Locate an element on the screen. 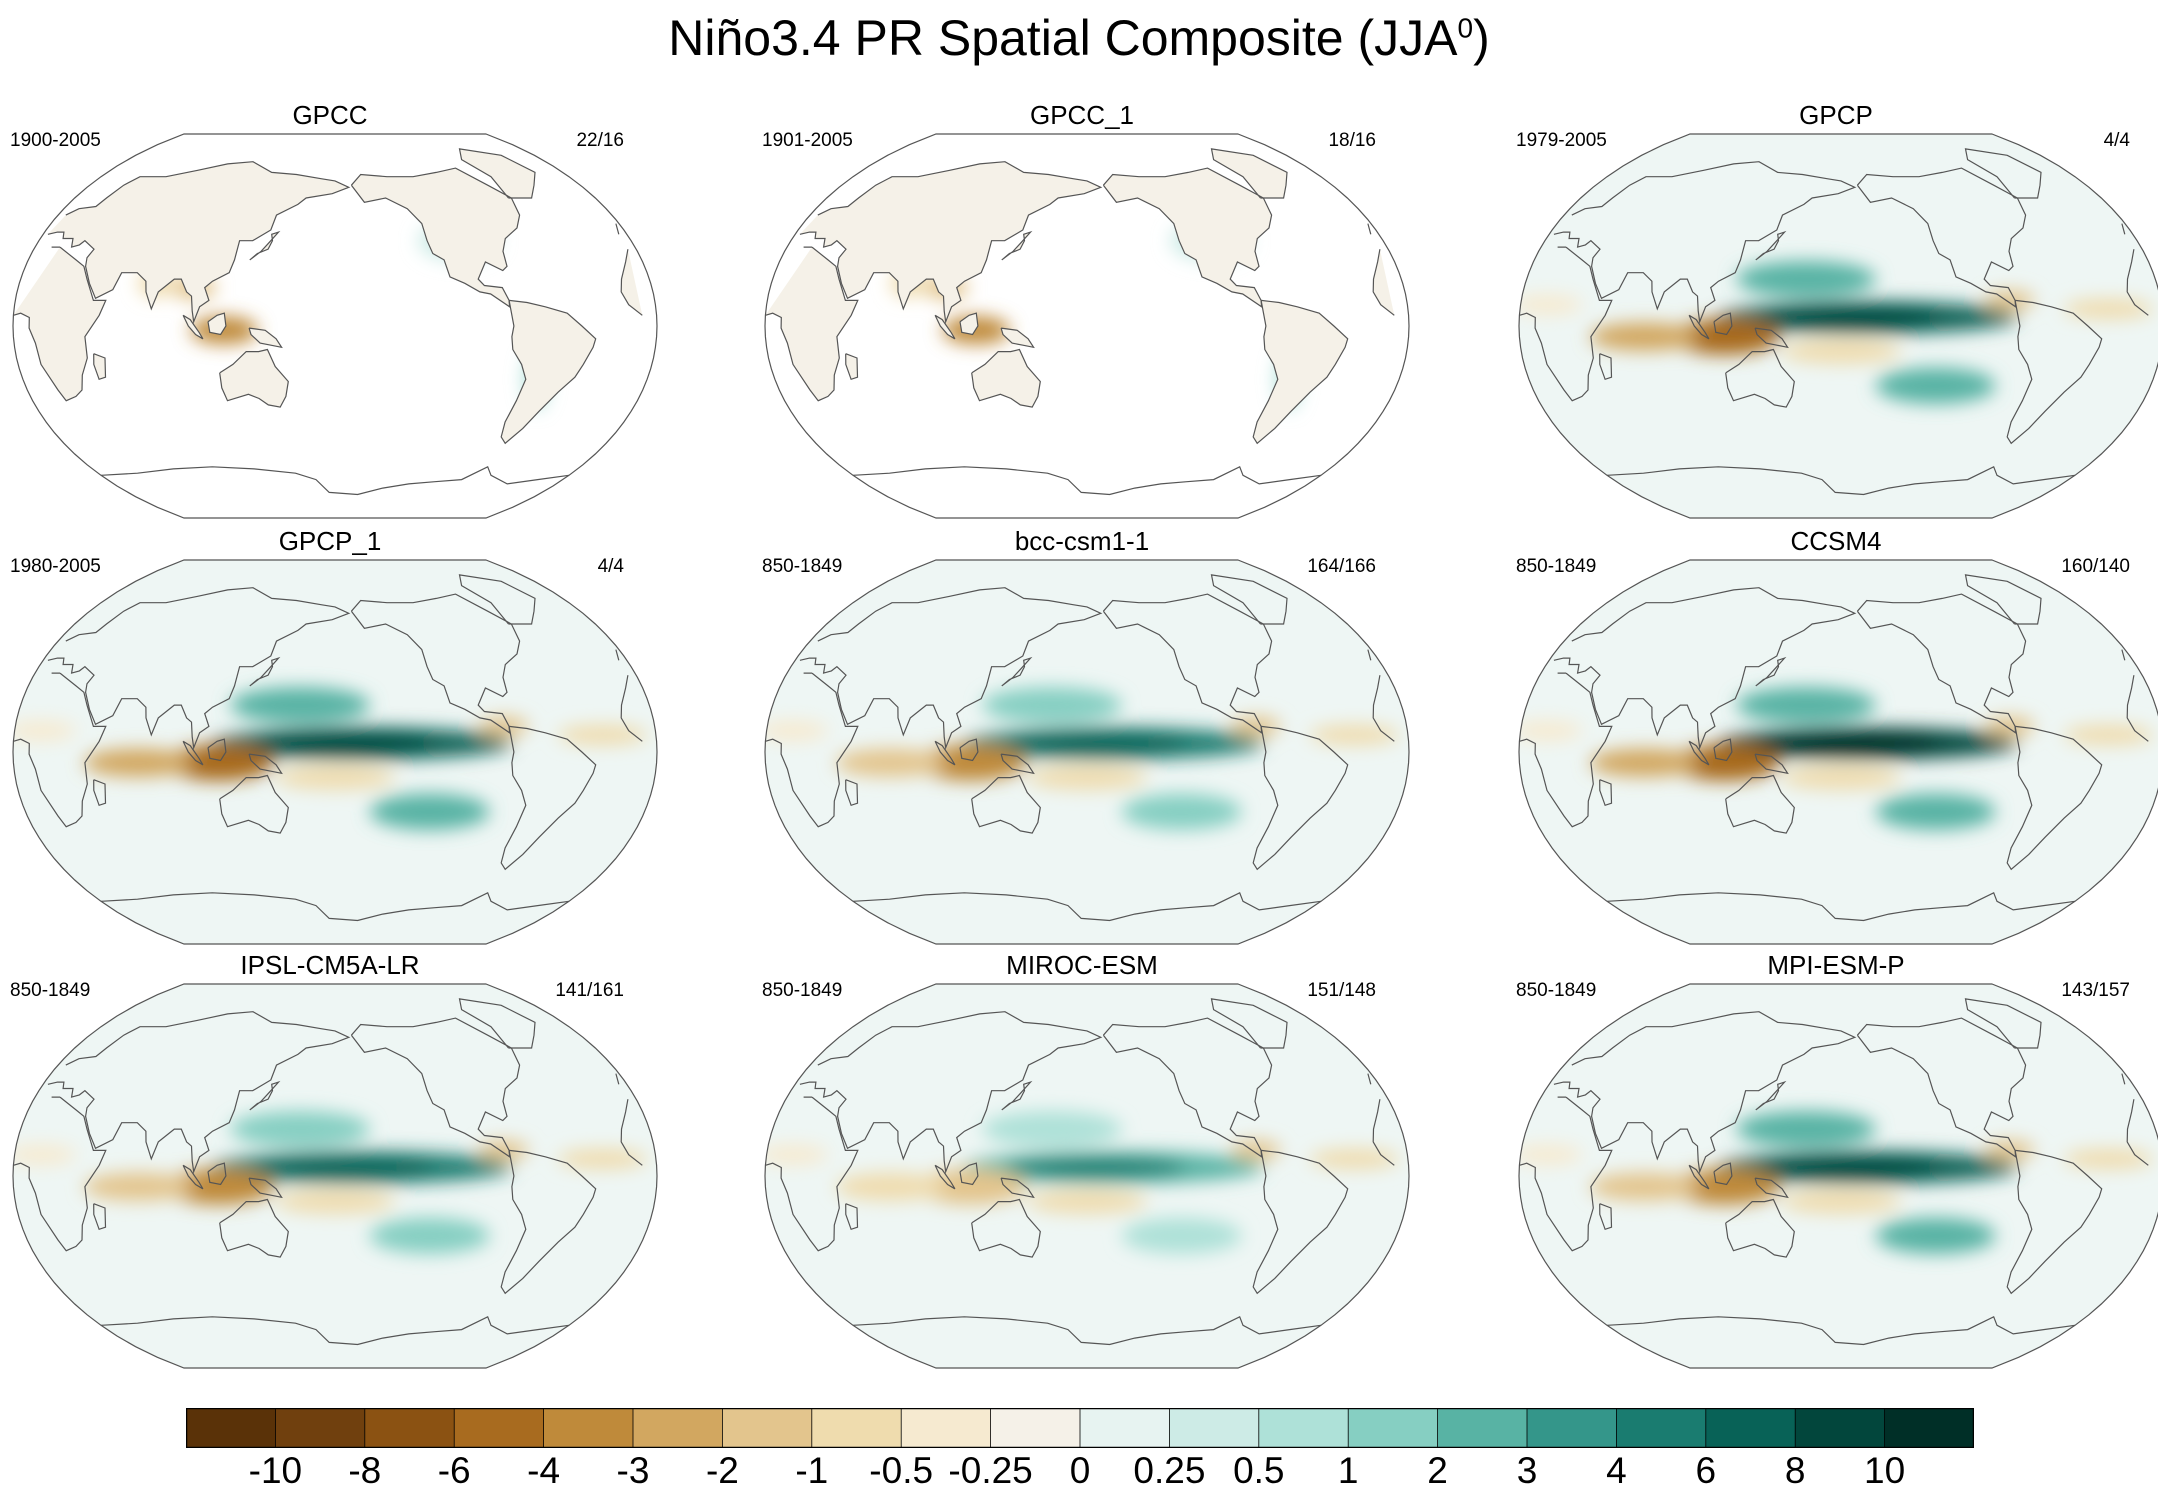  panel-period: 1979-2005 is located at coordinates (1561, 140).